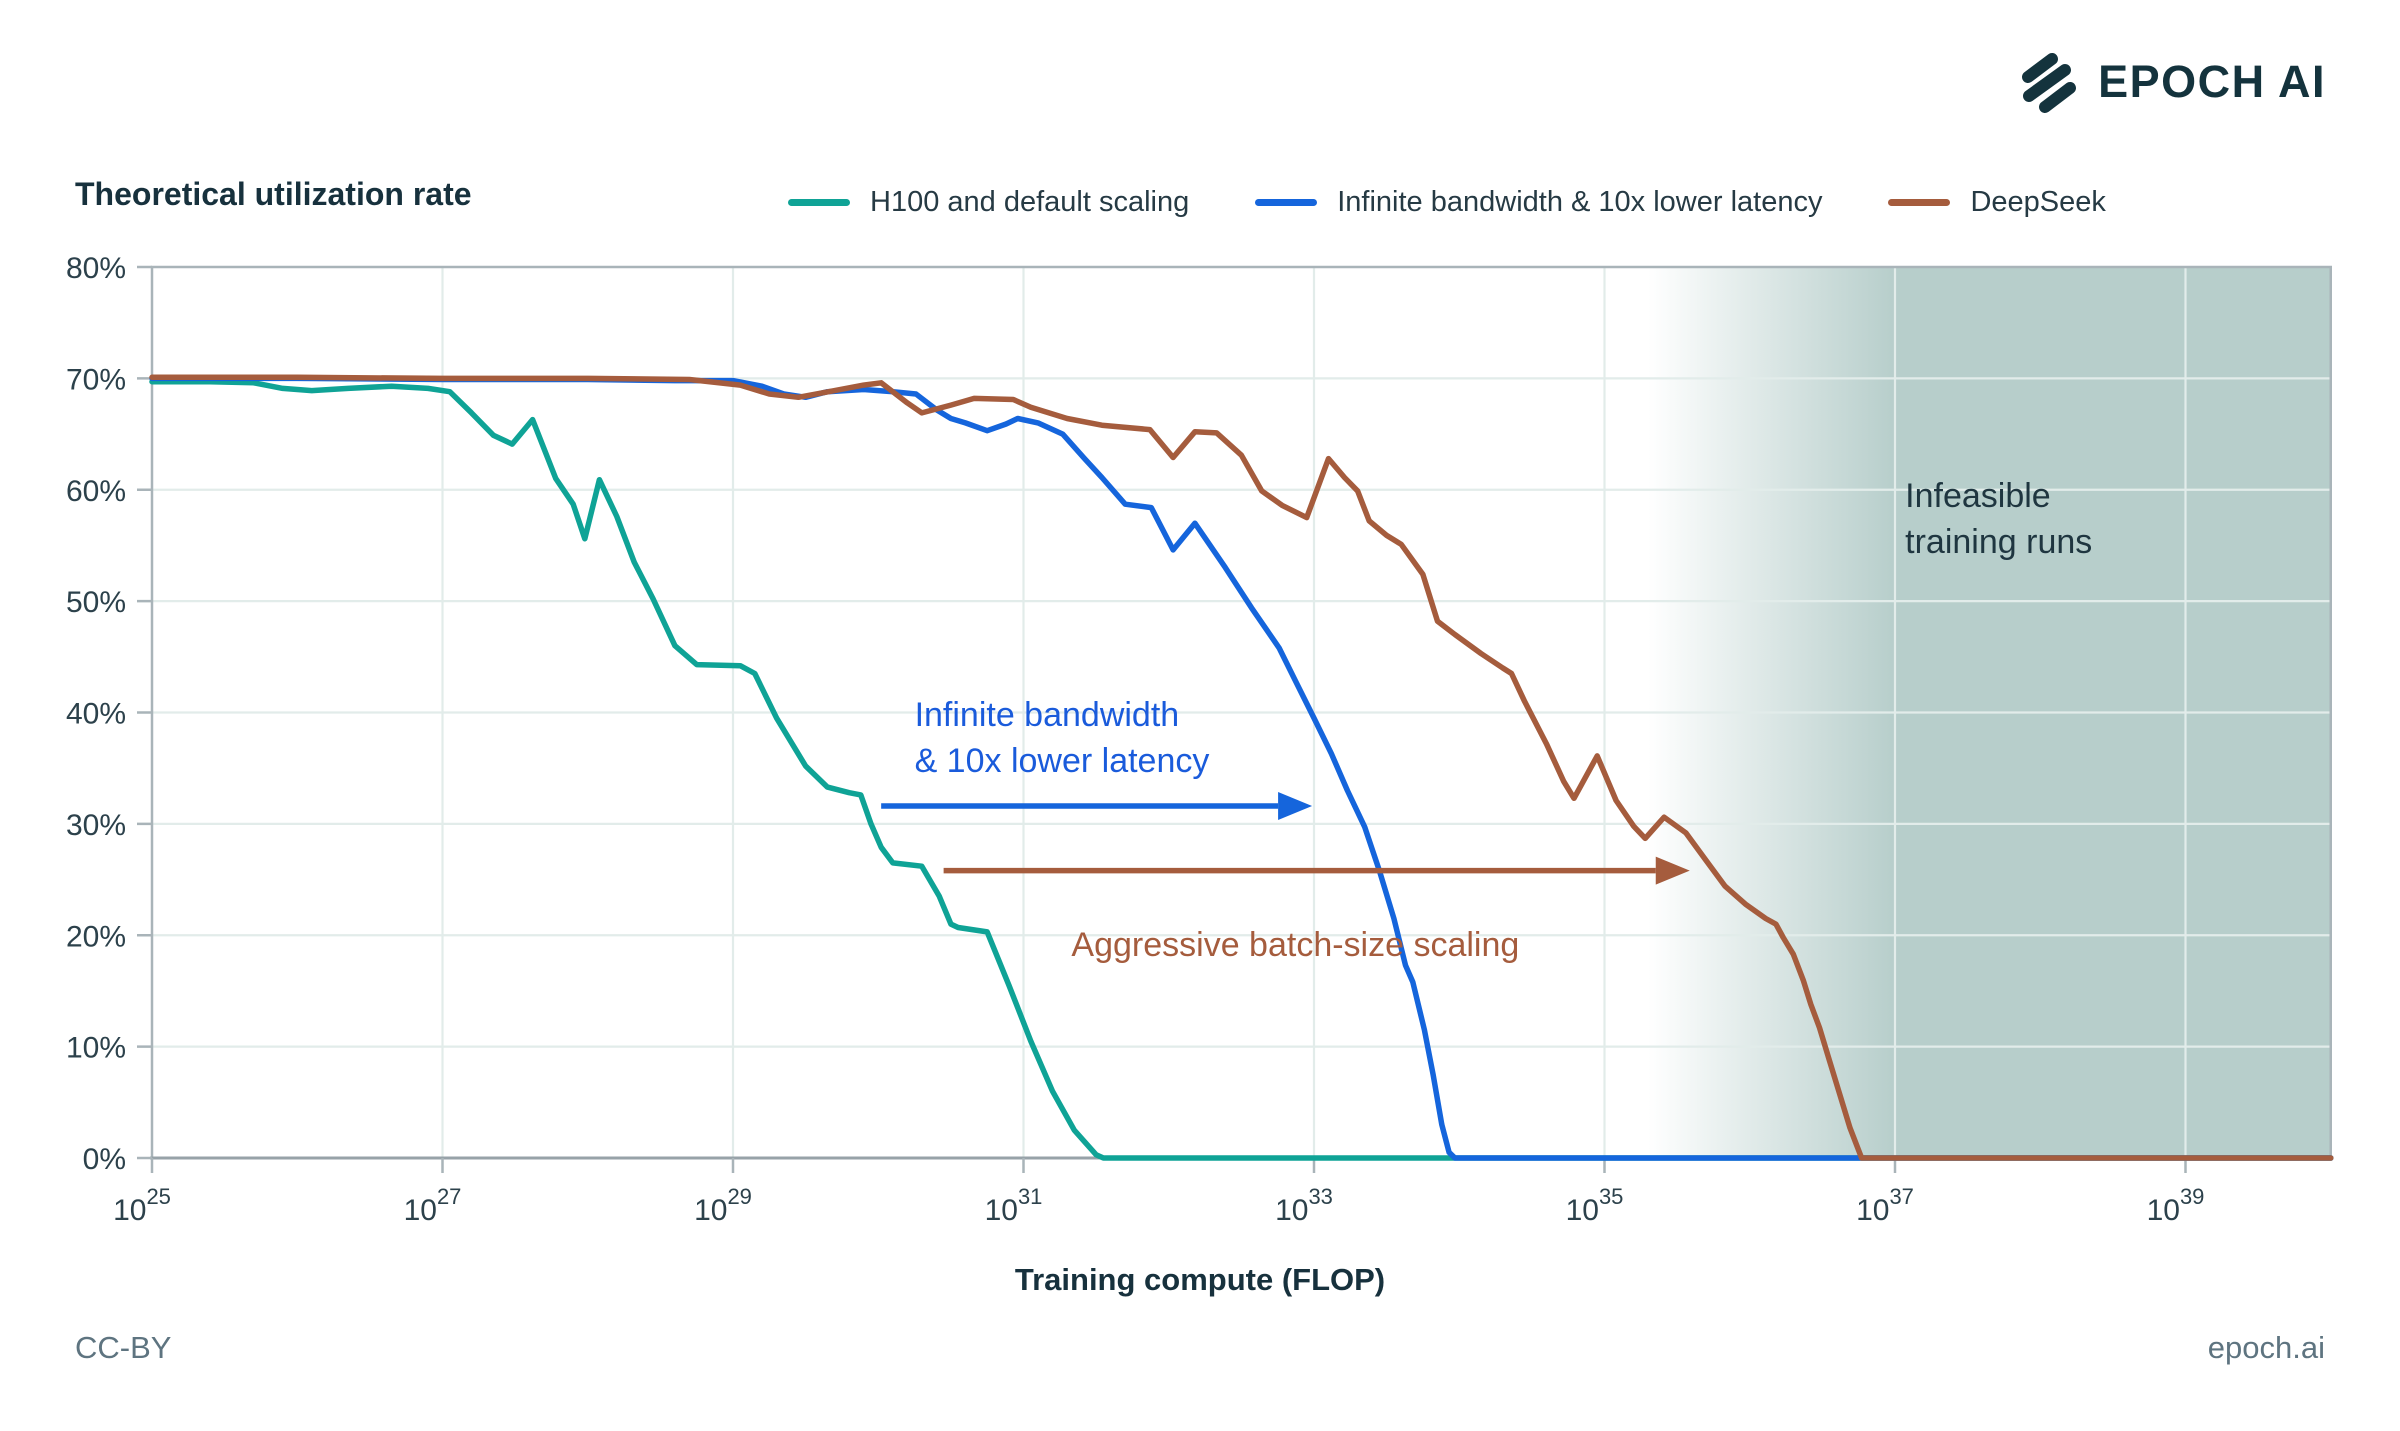 The width and height of the screenshot is (2400, 1431). What do you see at coordinates (2049, 83) in the screenshot?
I see `epoch-ai-logo-icon` at bounding box center [2049, 83].